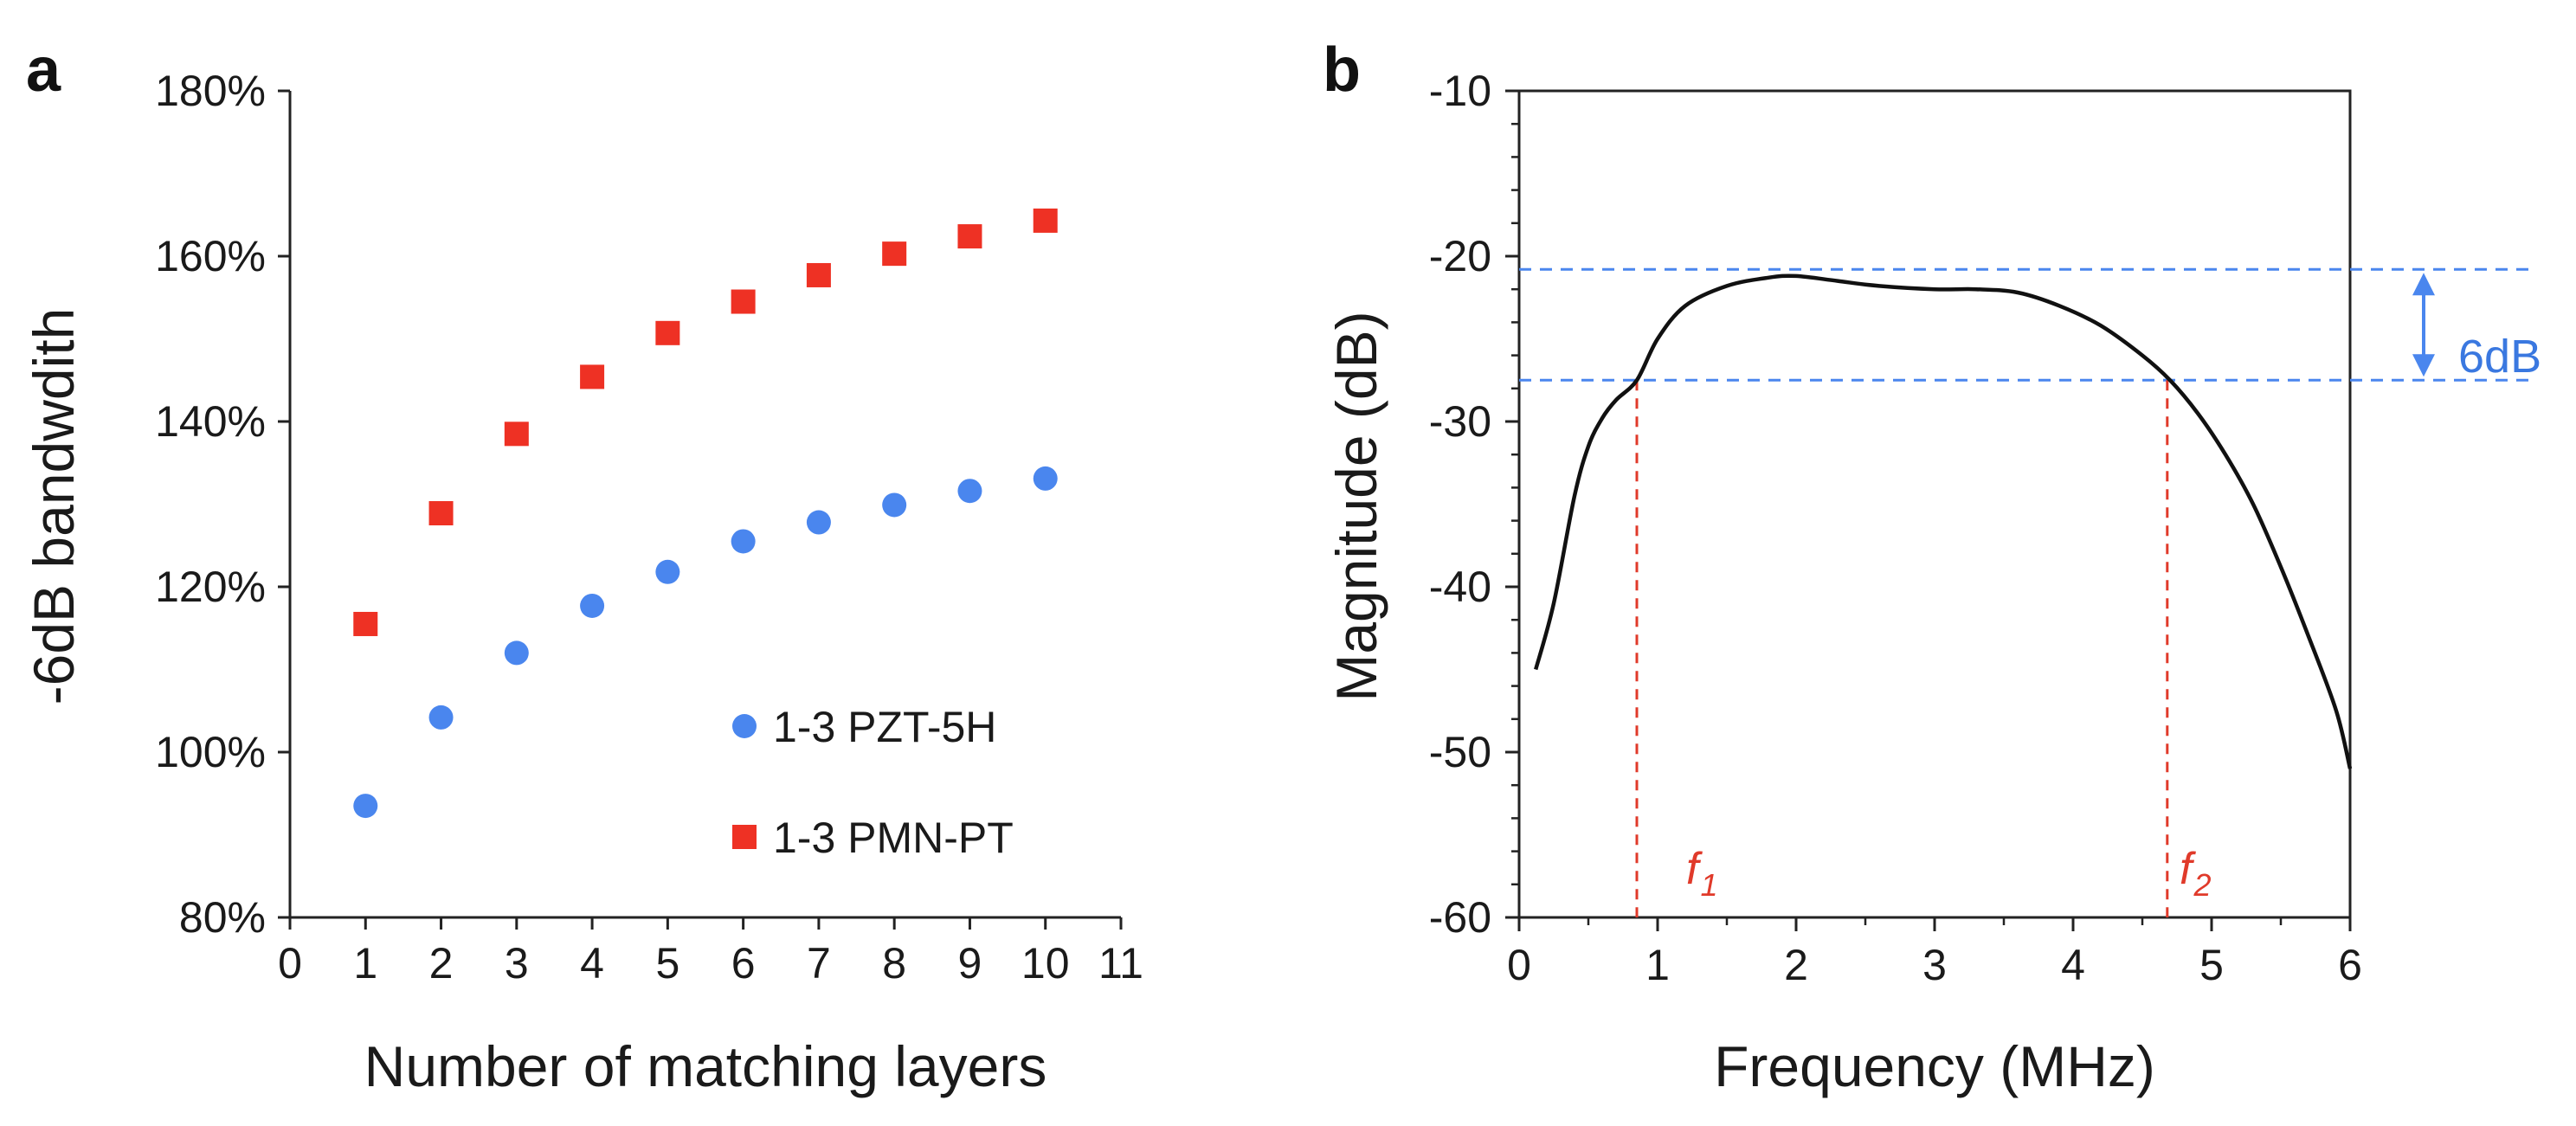 The width and height of the screenshot is (2576, 1126). Describe the element at coordinates (2423, 285) in the screenshot. I see `six-db-arrow-up-icon` at that location.